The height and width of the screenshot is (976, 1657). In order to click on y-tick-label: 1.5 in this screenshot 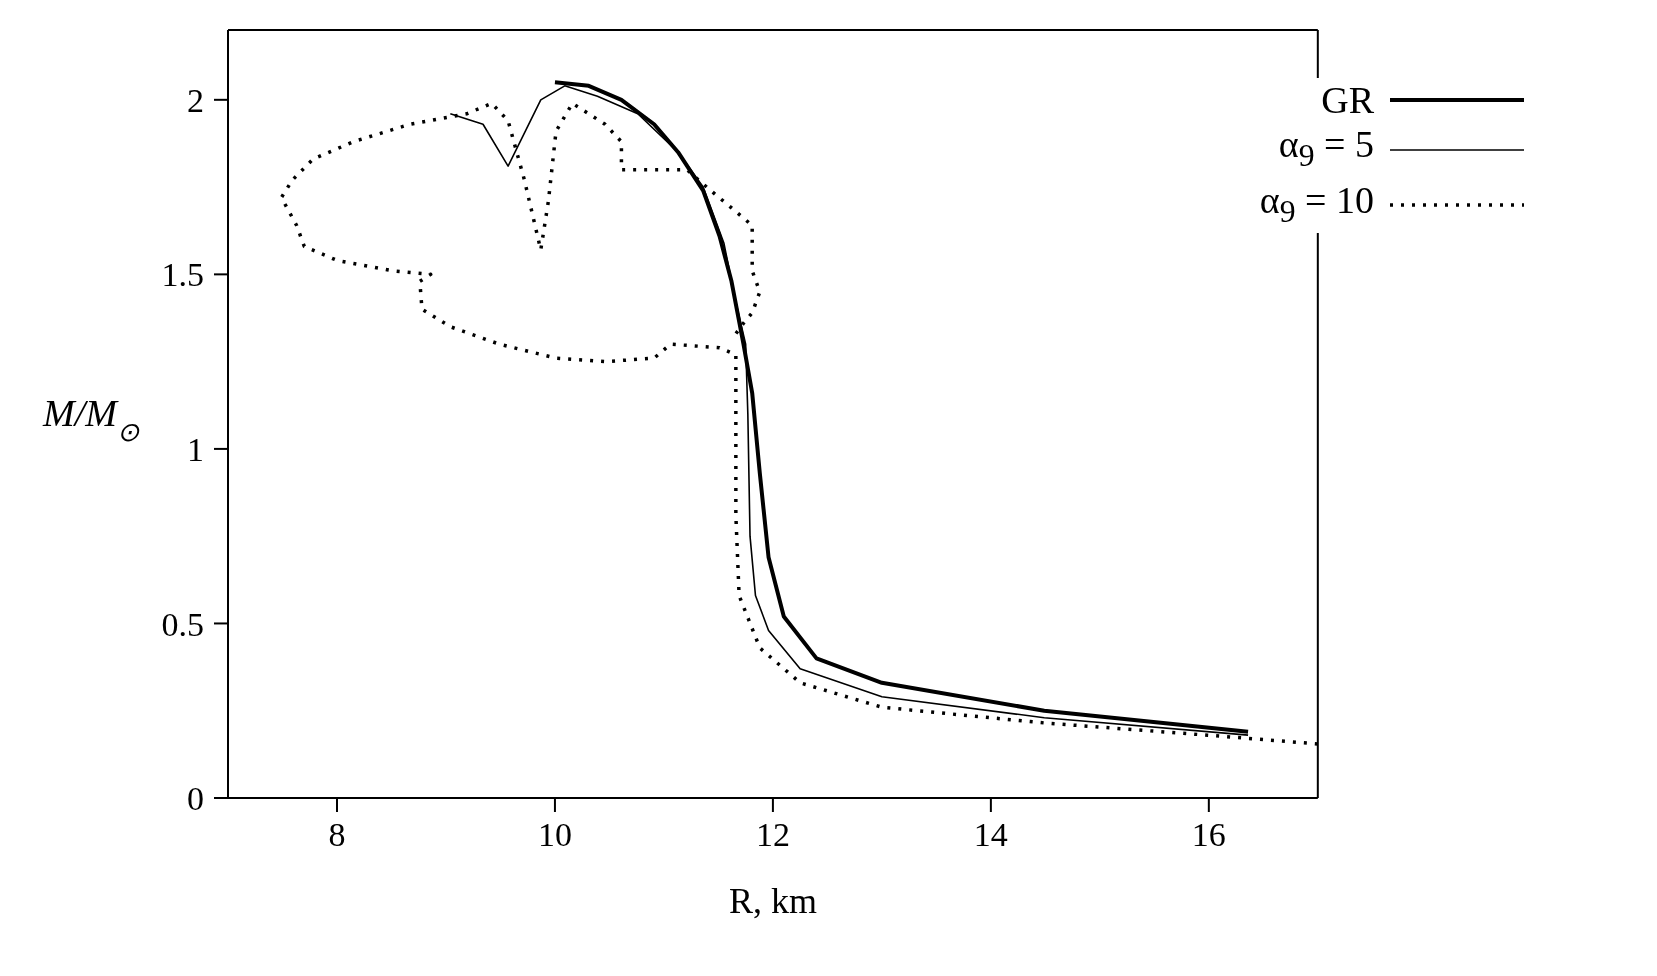, I will do `click(182, 275)`.